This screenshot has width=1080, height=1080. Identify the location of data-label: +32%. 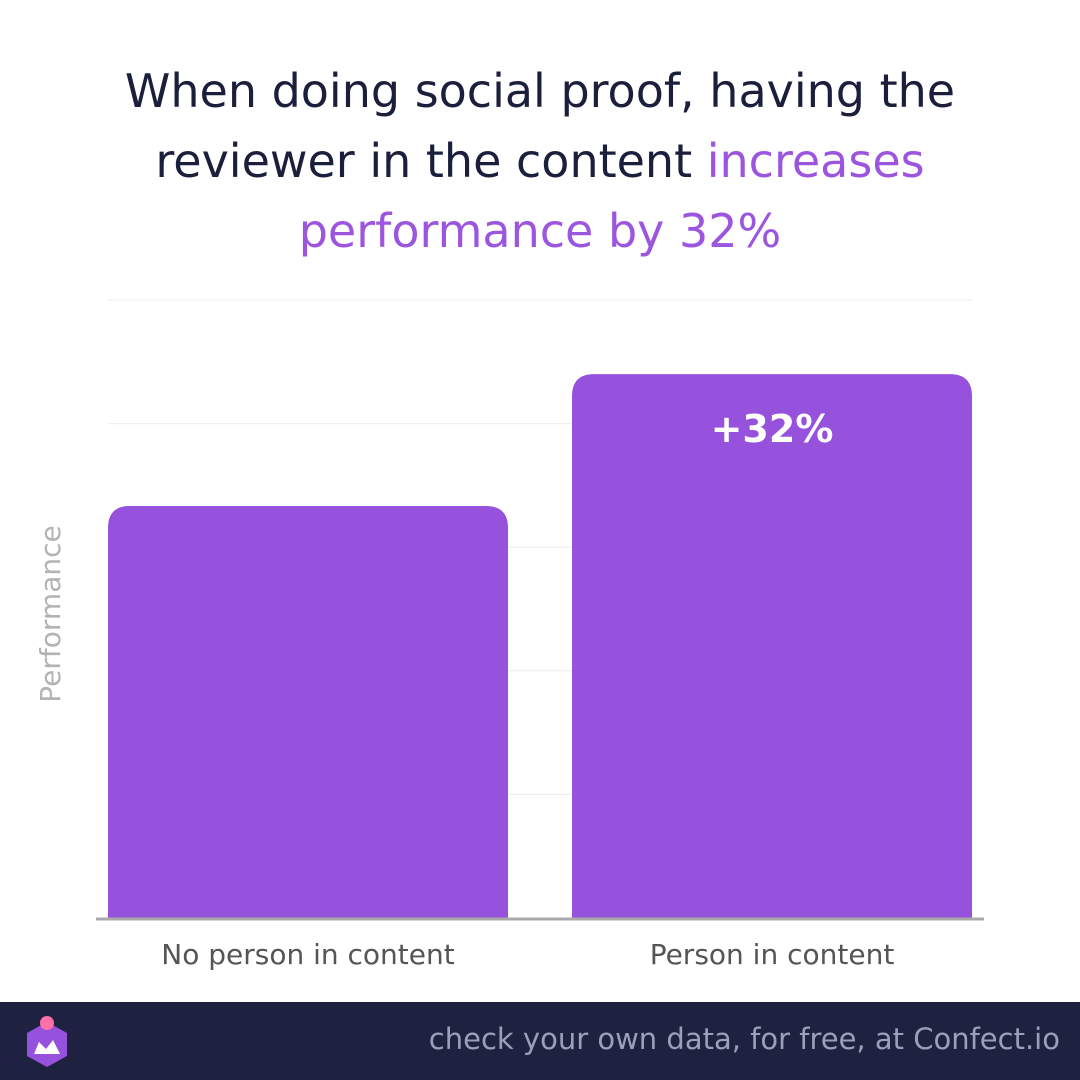
(772, 429).